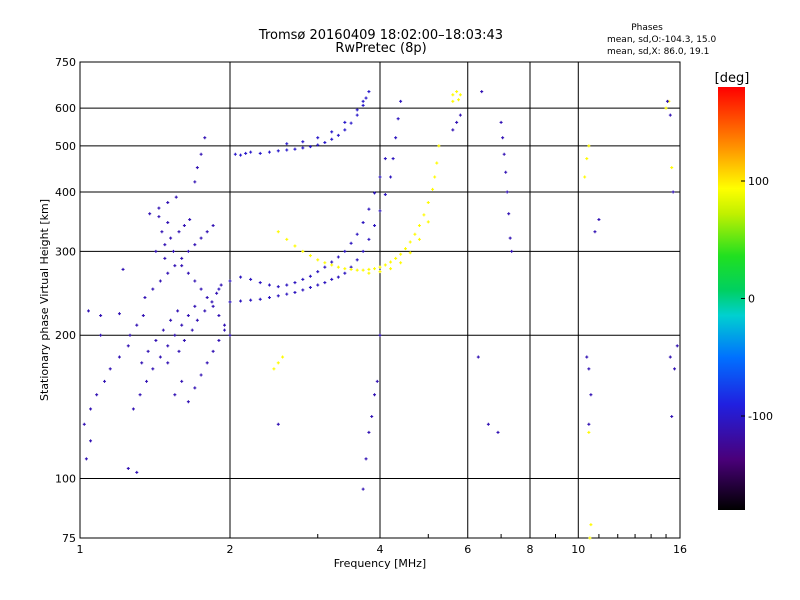 This screenshot has height=600, width=800. Describe the element at coordinates (382, 545) in the screenshot. I see `x-axis-ticks: 1 2 4 6 8 10 16` at that location.